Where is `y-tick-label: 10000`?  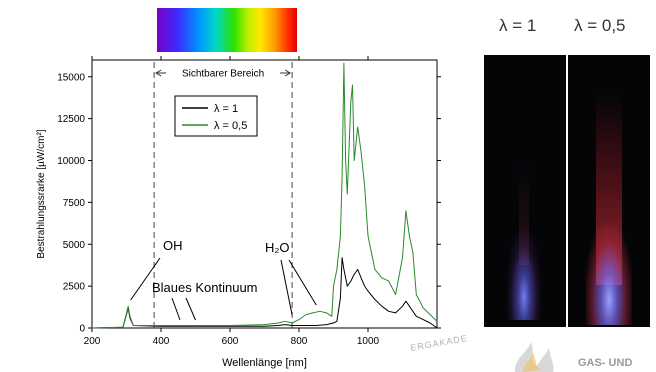 y-tick-label: 10000 is located at coordinates (71, 161).